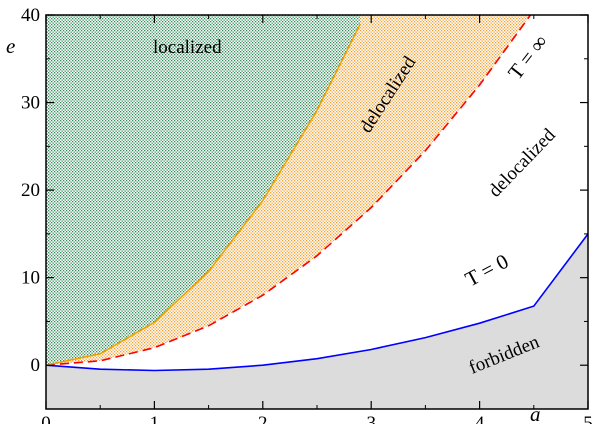  Describe the element at coordinates (30, 15) in the screenshot. I see `y-tick-label: 40` at that location.